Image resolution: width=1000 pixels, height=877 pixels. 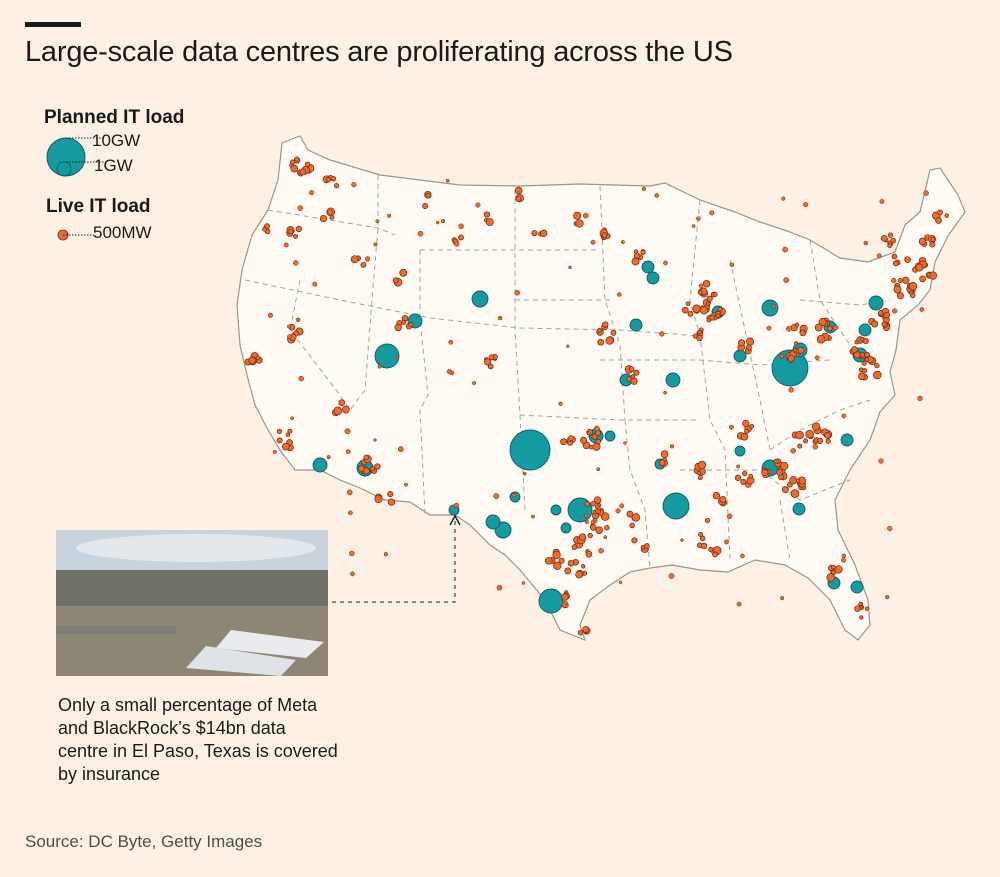 I want to click on photo-pointer-arrow, so click(x=455, y=520).